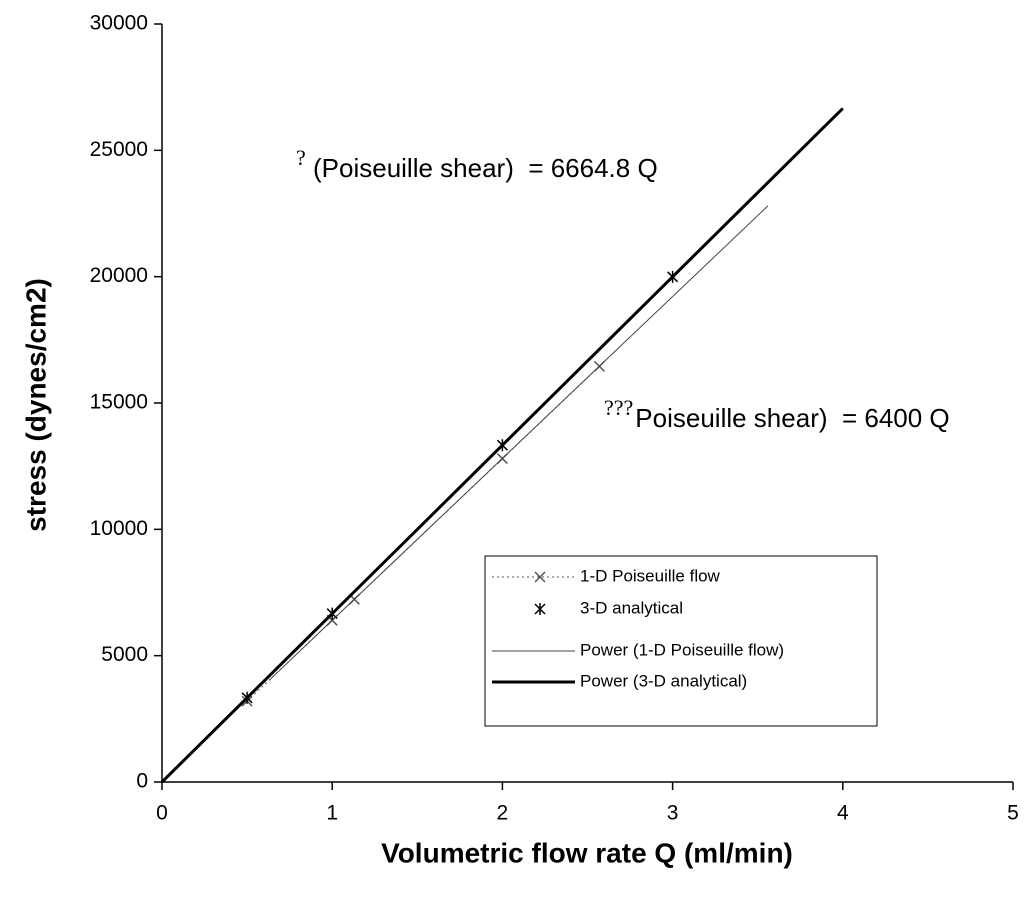  What do you see at coordinates (618, 407) in the screenshot?
I see `annotation-symbol: ???` at bounding box center [618, 407].